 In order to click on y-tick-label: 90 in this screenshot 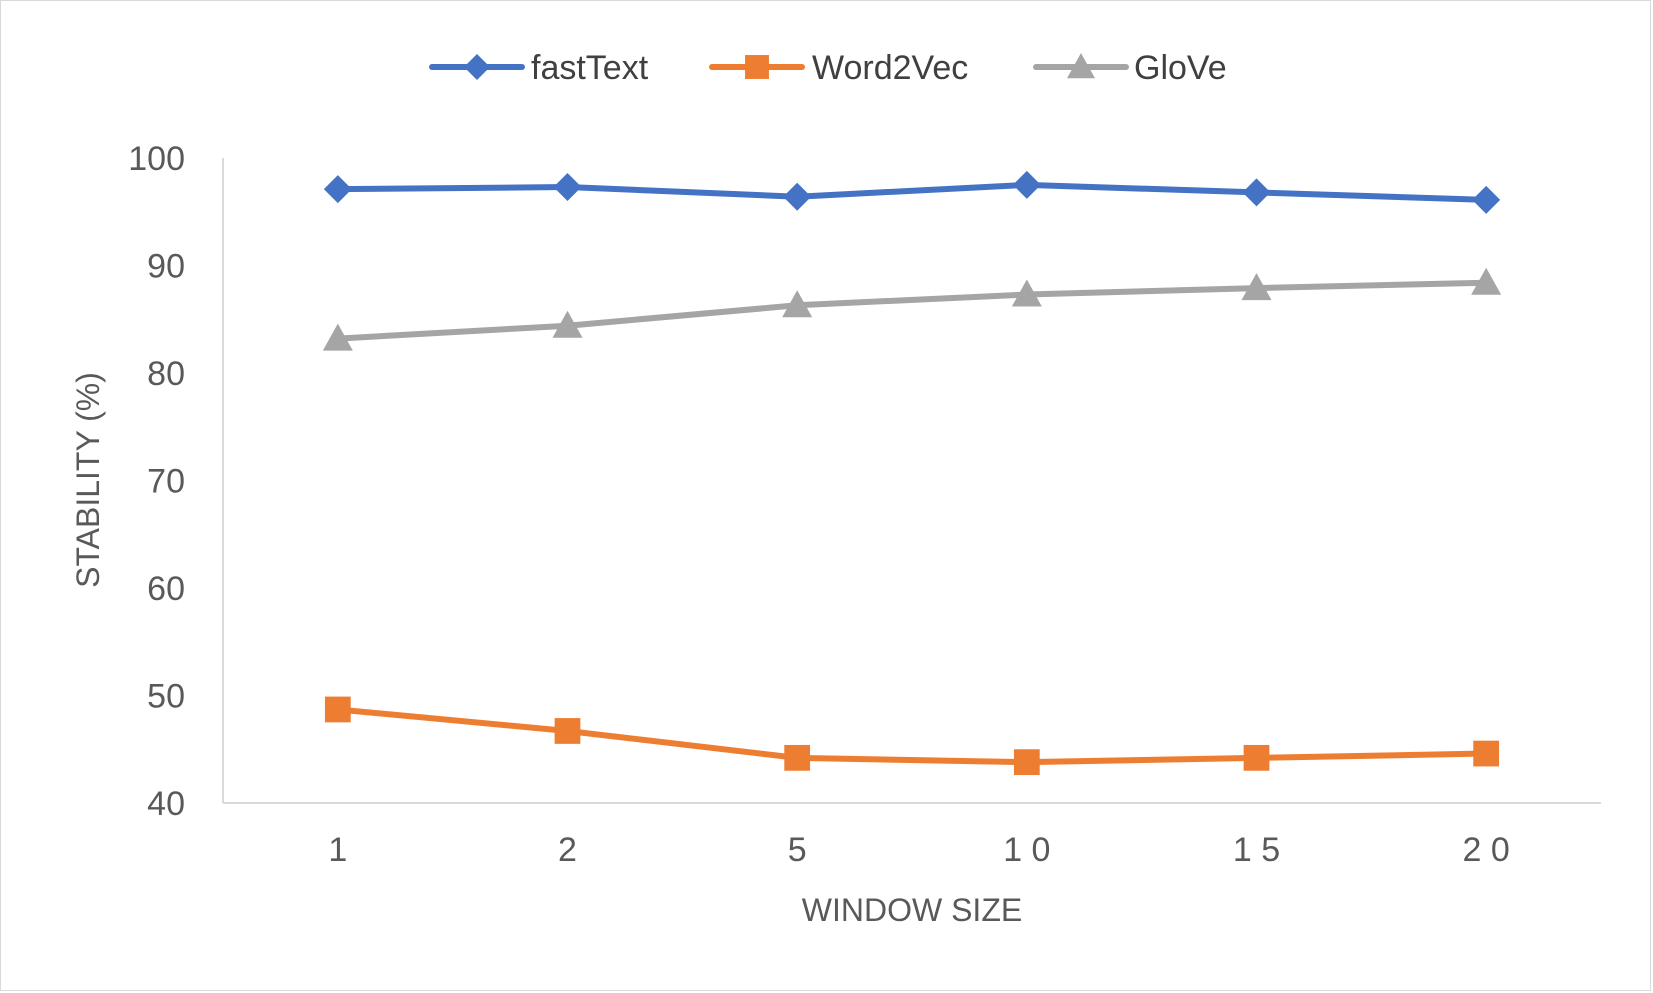, I will do `click(166, 267)`.